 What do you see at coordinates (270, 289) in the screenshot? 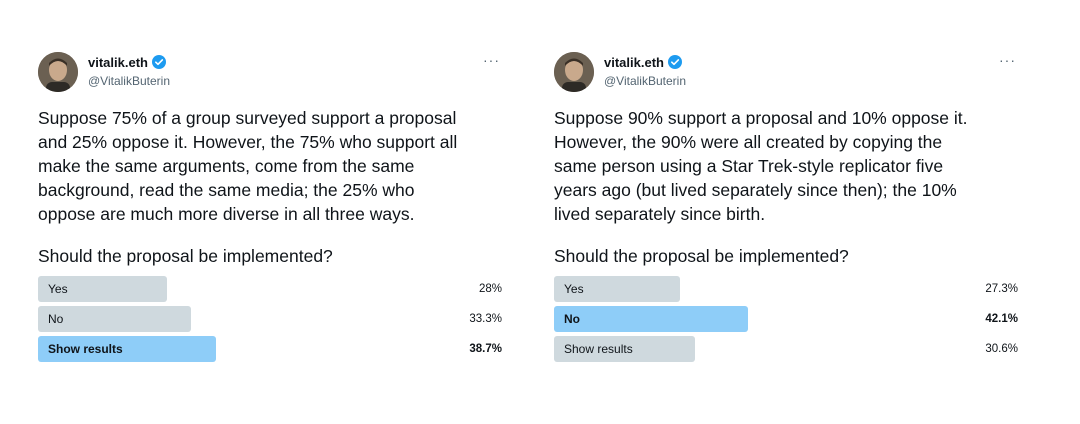
I see `poll-option-yes: Yes 28%` at bounding box center [270, 289].